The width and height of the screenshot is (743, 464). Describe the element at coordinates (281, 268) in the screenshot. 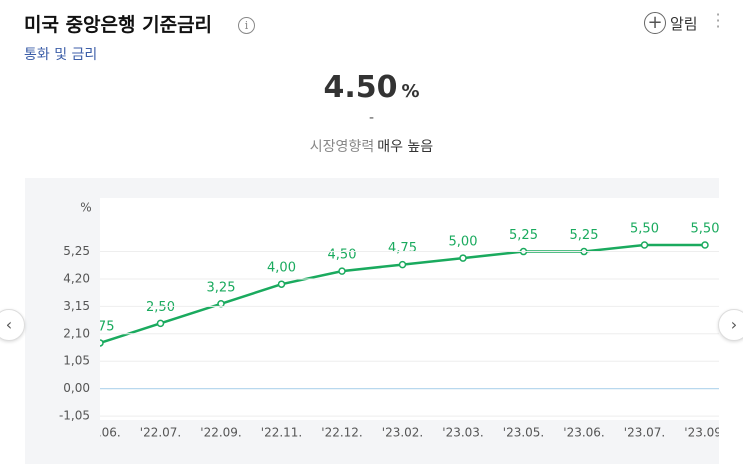

I see `data-label: 4,00` at that location.